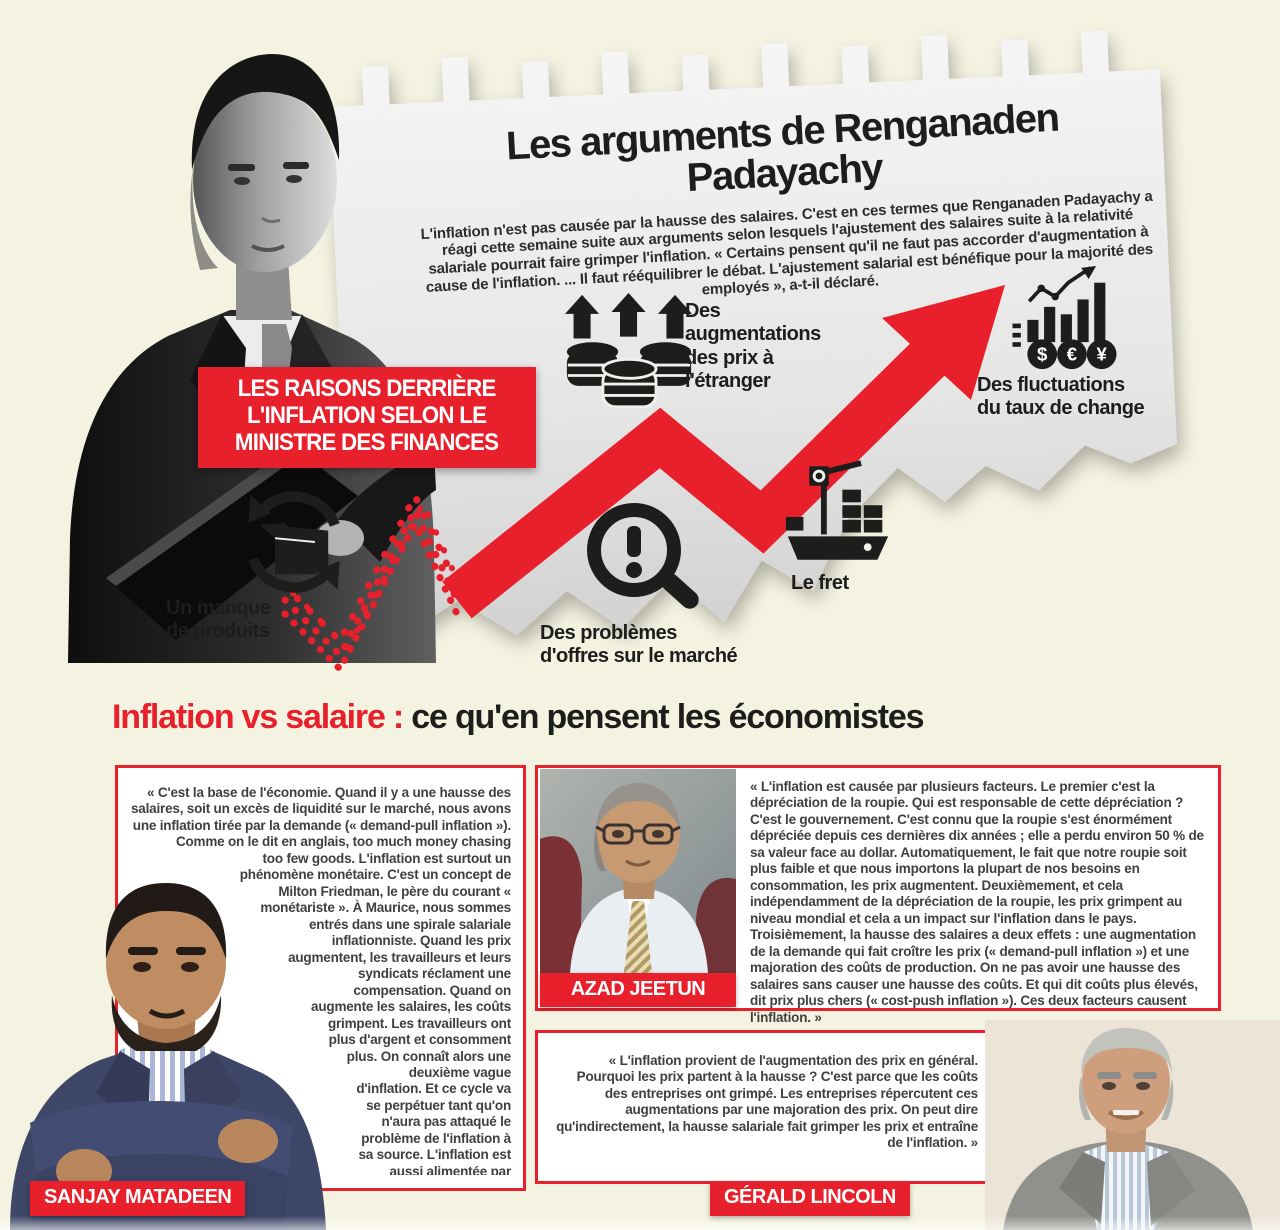 This screenshot has height=1230, width=1280. I want to click on heading-black-part: ce qu'en pensent les économistes, so click(667, 717).